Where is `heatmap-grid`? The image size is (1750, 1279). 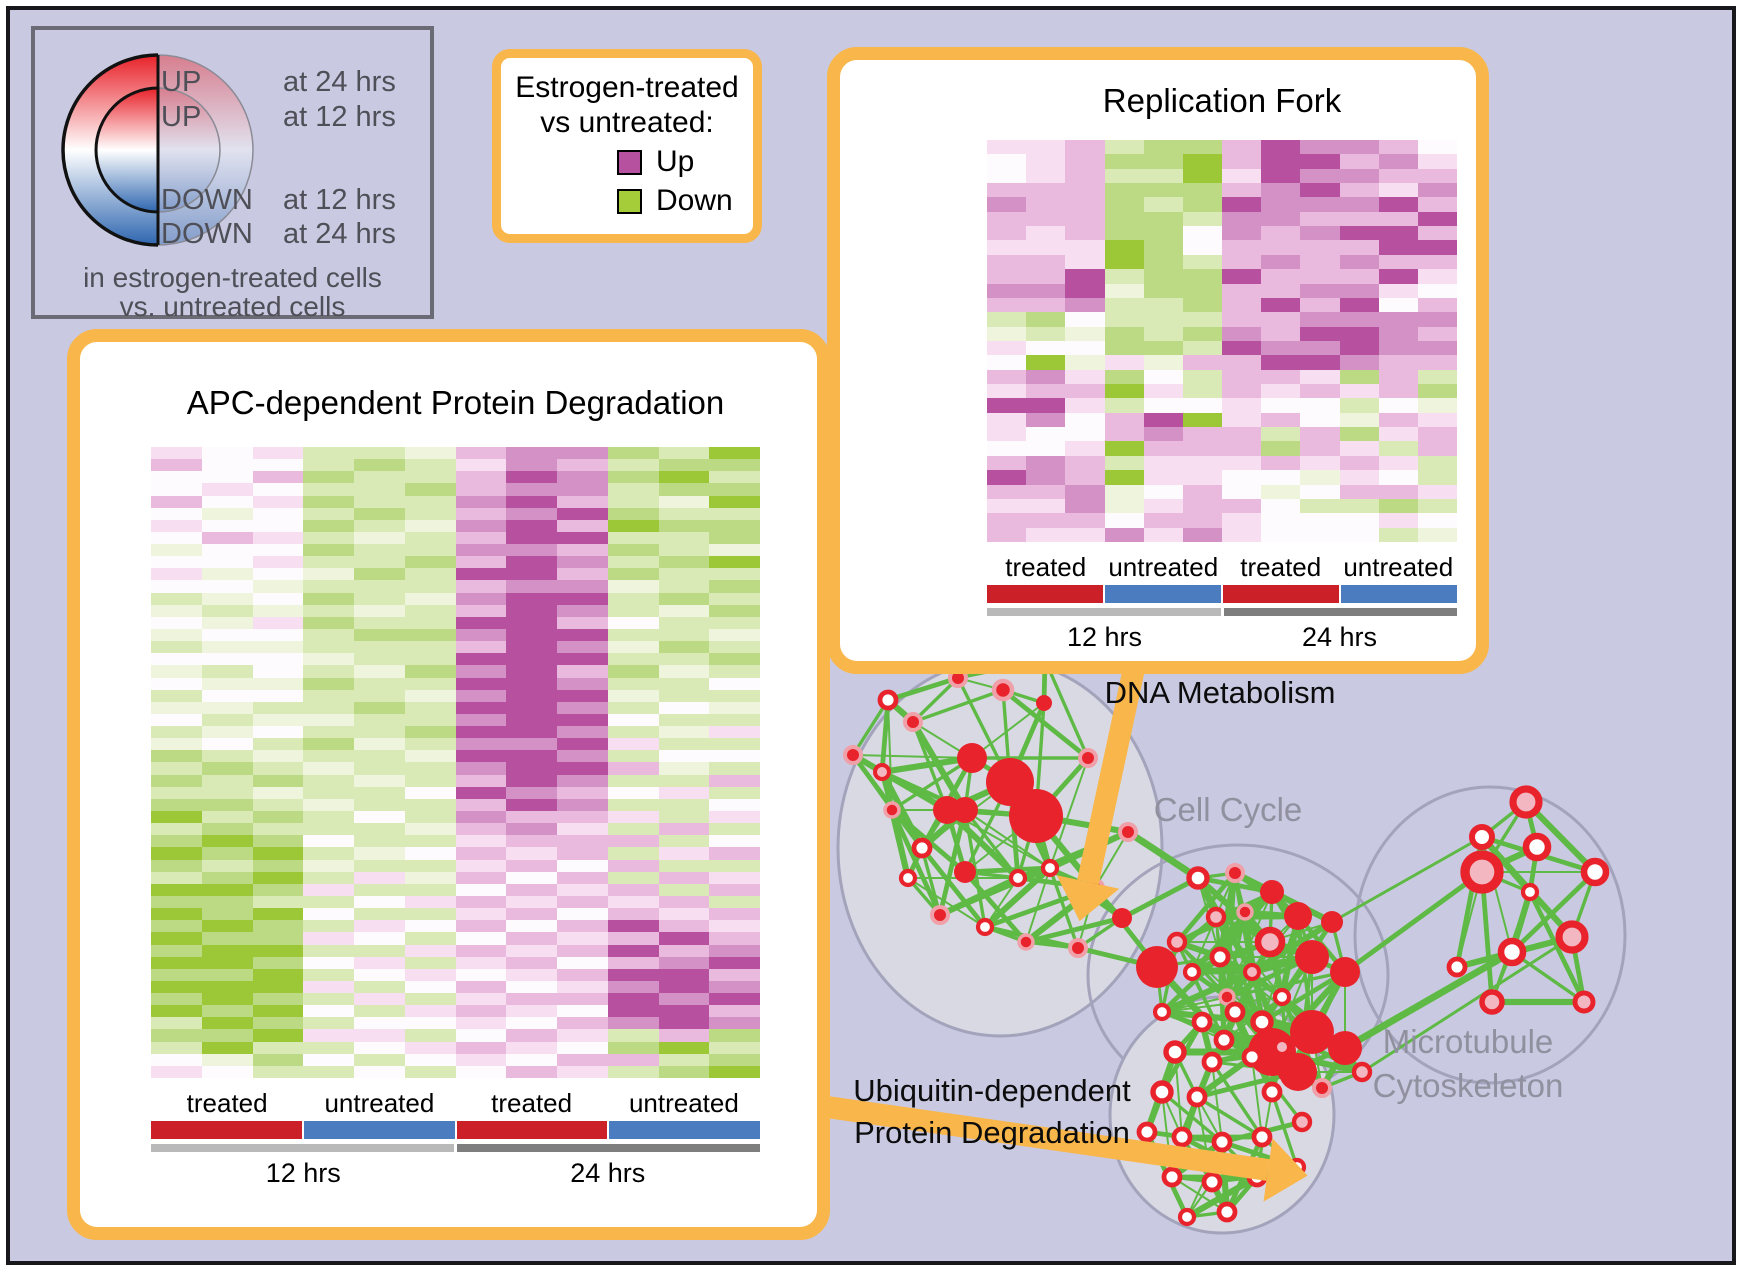
heatmap-grid is located at coordinates (1222, 341).